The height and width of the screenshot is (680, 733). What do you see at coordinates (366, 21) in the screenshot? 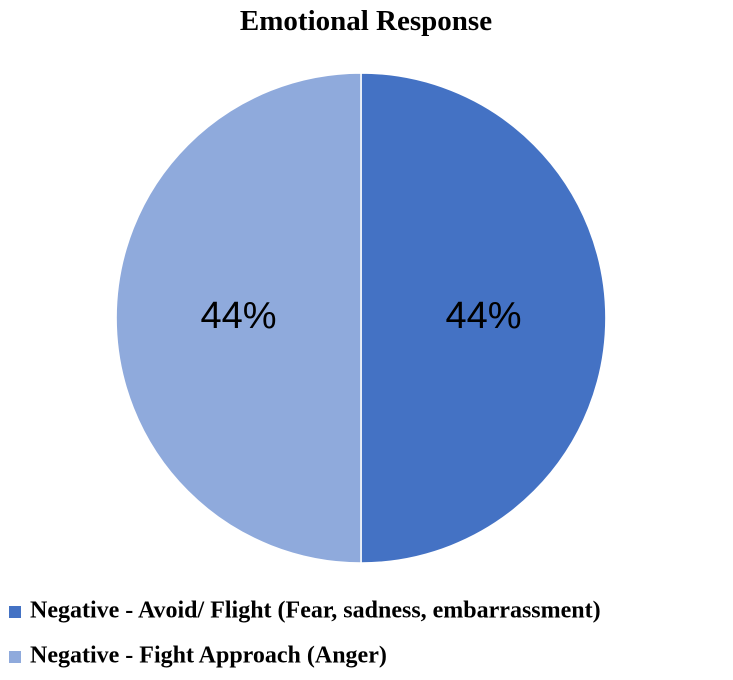
I see `chart-title: Emotional Response` at bounding box center [366, 21].